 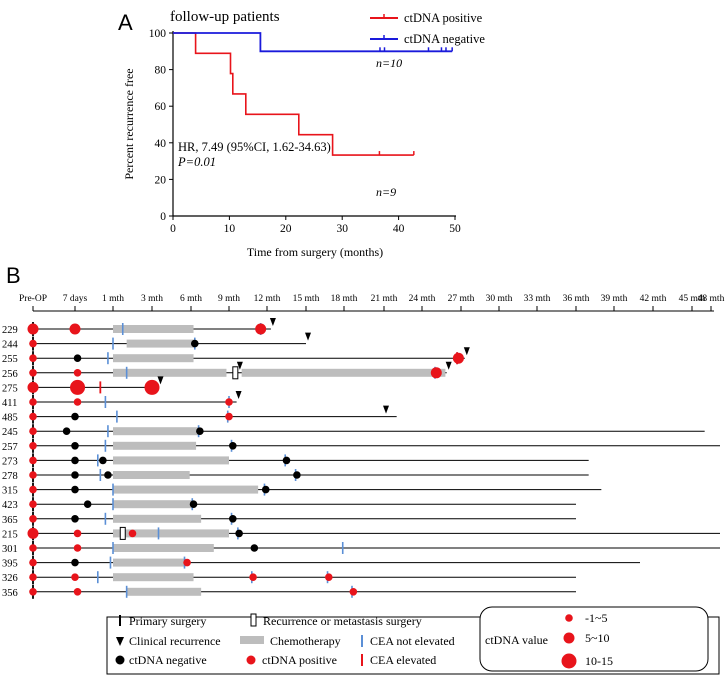 What do you see at coordinates (167, 621) in the screenshot?
I see `legend-primary-surgery: Primary surgery` at bounding box center [167, 621].